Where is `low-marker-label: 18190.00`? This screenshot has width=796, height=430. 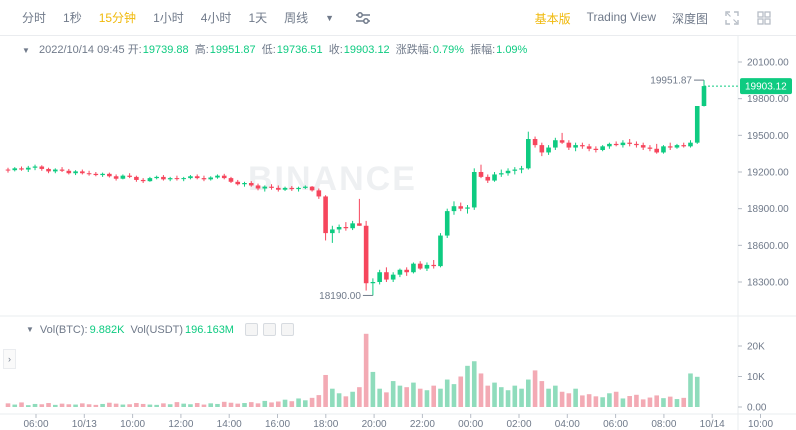
low-marker-label: 18190.00 is located at coordinates (340, 296).